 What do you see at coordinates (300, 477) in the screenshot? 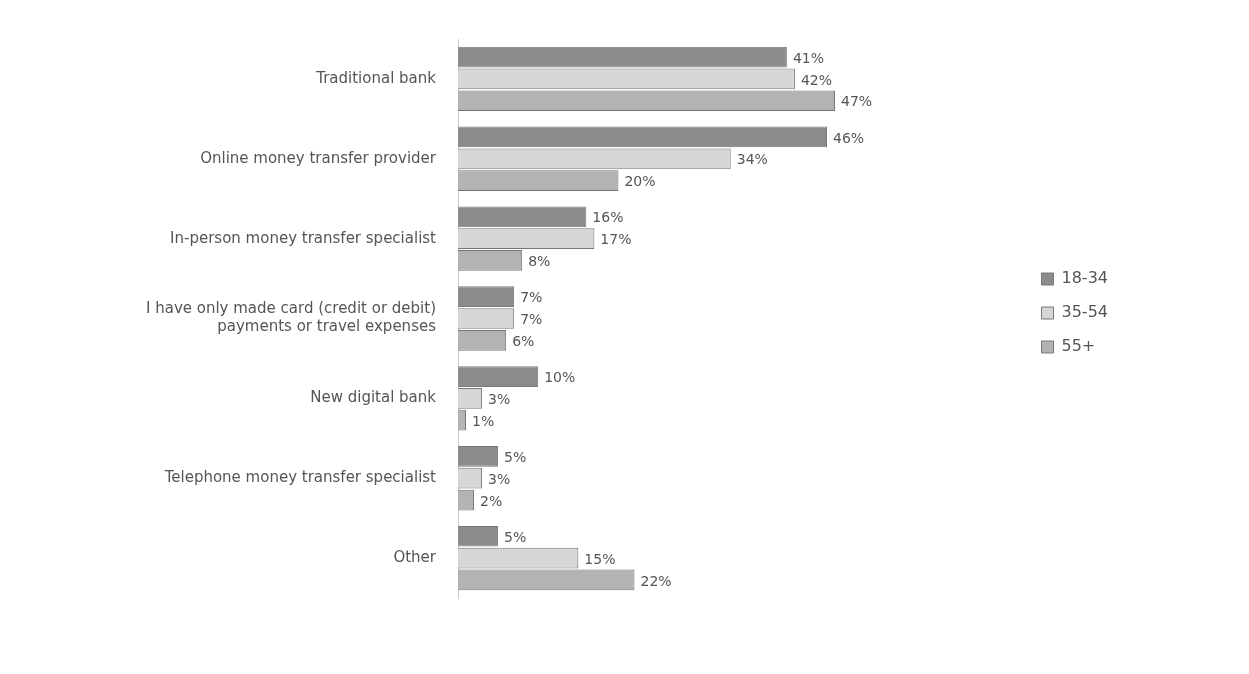
I see `y-tick-label: Telephone money transfer specialist` at bounding box center [300, 477].